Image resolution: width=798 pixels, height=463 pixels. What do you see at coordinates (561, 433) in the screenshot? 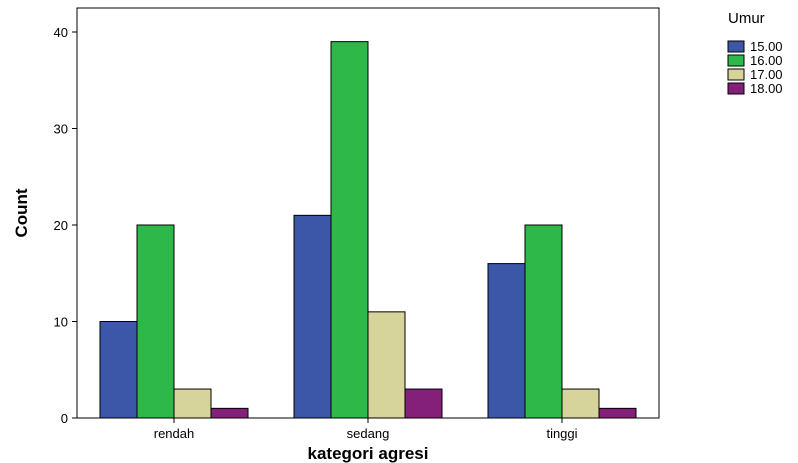
I see `x-tick-label: tinggi` at bounding box center [561, 433].